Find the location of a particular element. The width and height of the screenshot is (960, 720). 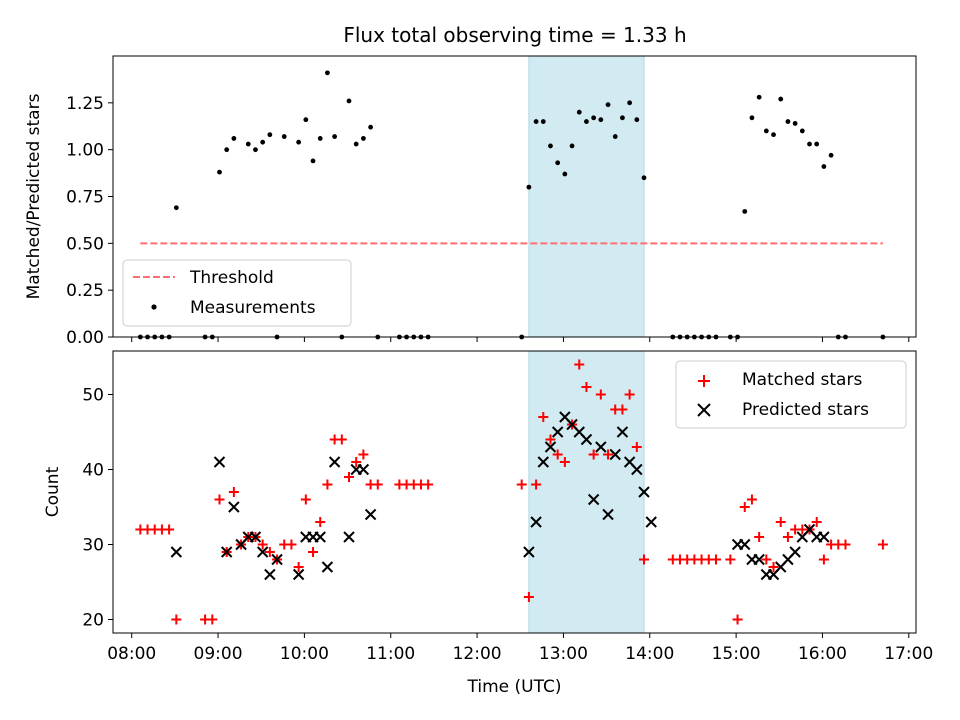

legend: Matched stars Predicted stars is located at coordinates (791, 394).